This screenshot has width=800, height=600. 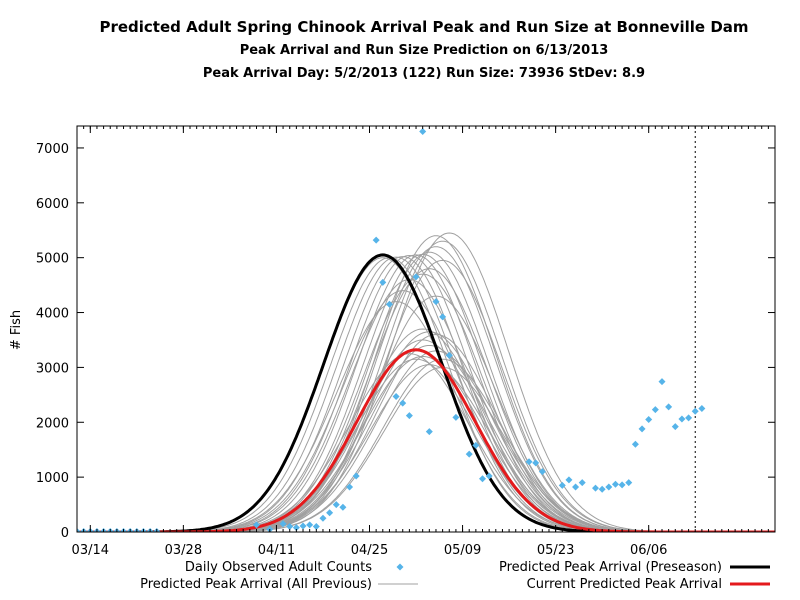 I want to click on x-tick-label-0: 03/14, so click(x=90, y=550).